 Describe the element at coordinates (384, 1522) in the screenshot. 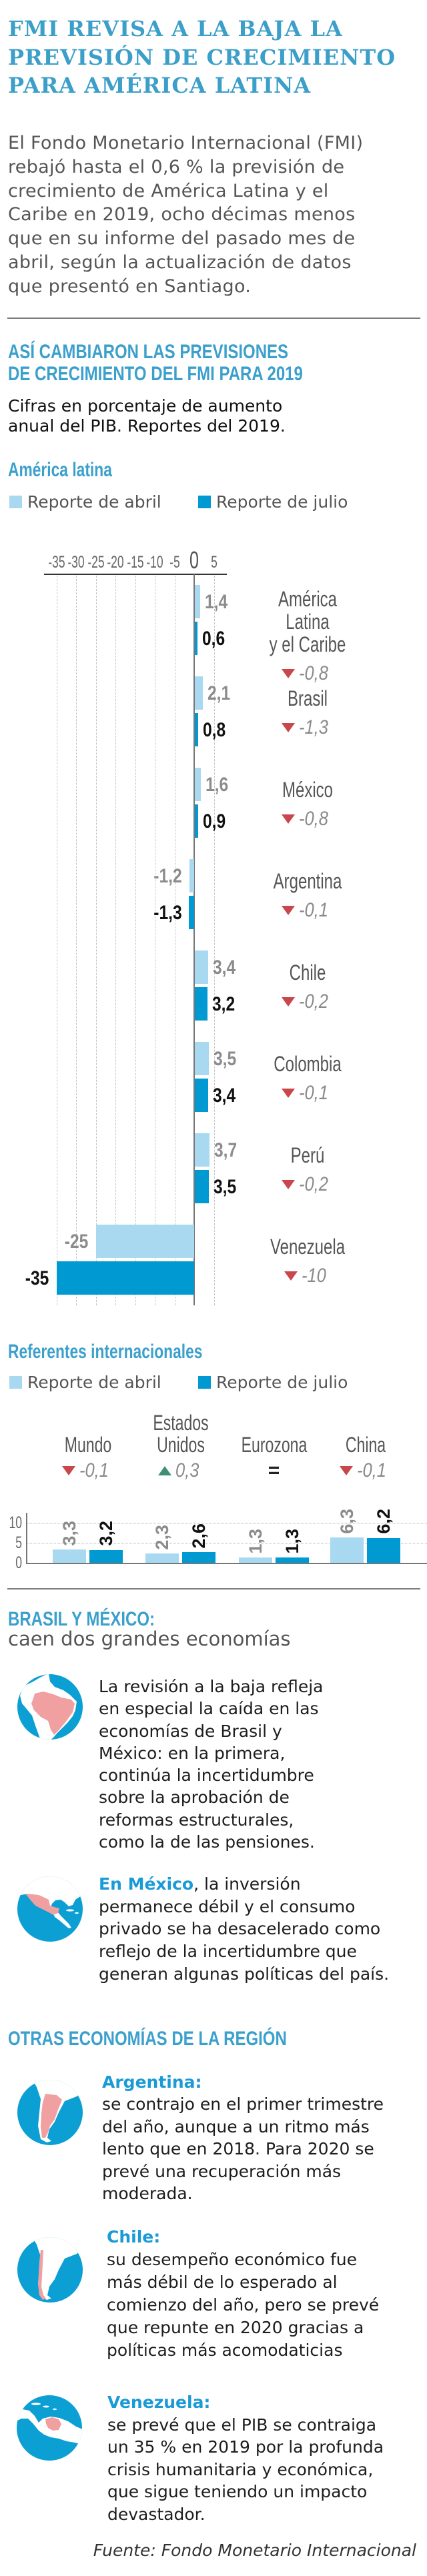

I see `value-label: 6,2` at that location.